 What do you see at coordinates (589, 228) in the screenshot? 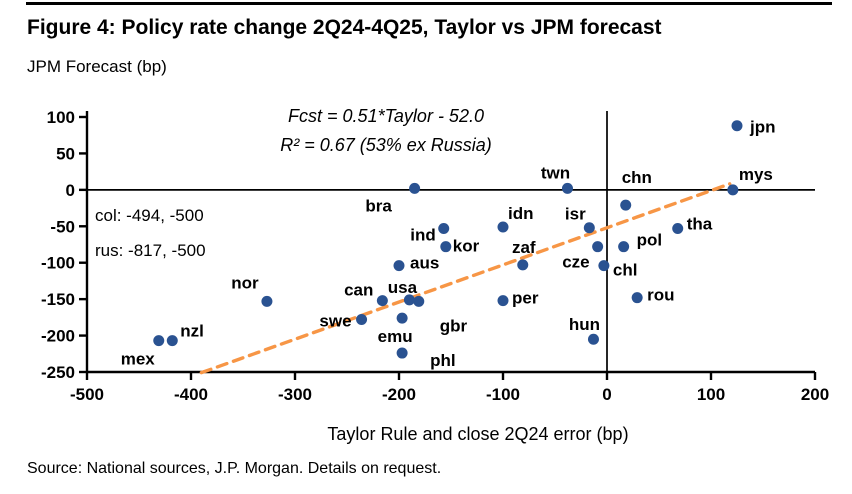
I see `data-point-isr` at bounding box center [589, 228].